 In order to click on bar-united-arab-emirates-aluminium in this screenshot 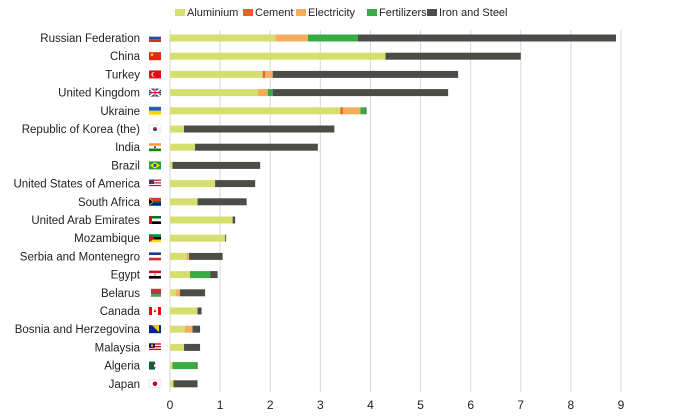, I will do `click(201, 220)`.